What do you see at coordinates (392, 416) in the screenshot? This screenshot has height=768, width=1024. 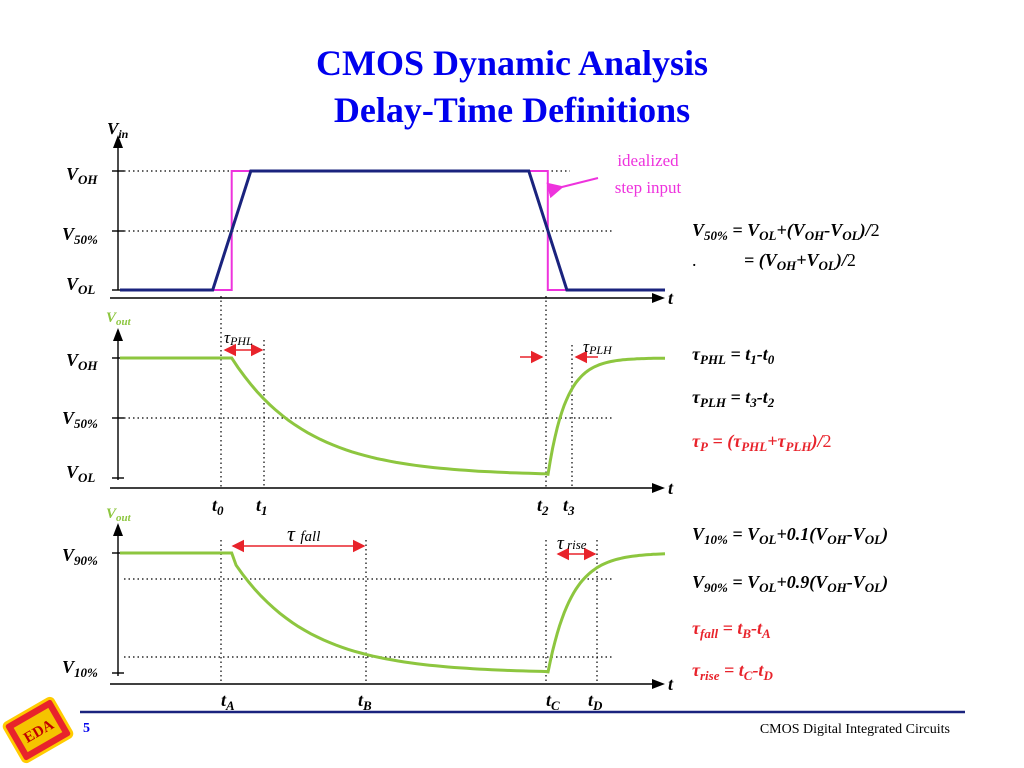 I see `vout-delay-curve` at bounding box center [392, 416].